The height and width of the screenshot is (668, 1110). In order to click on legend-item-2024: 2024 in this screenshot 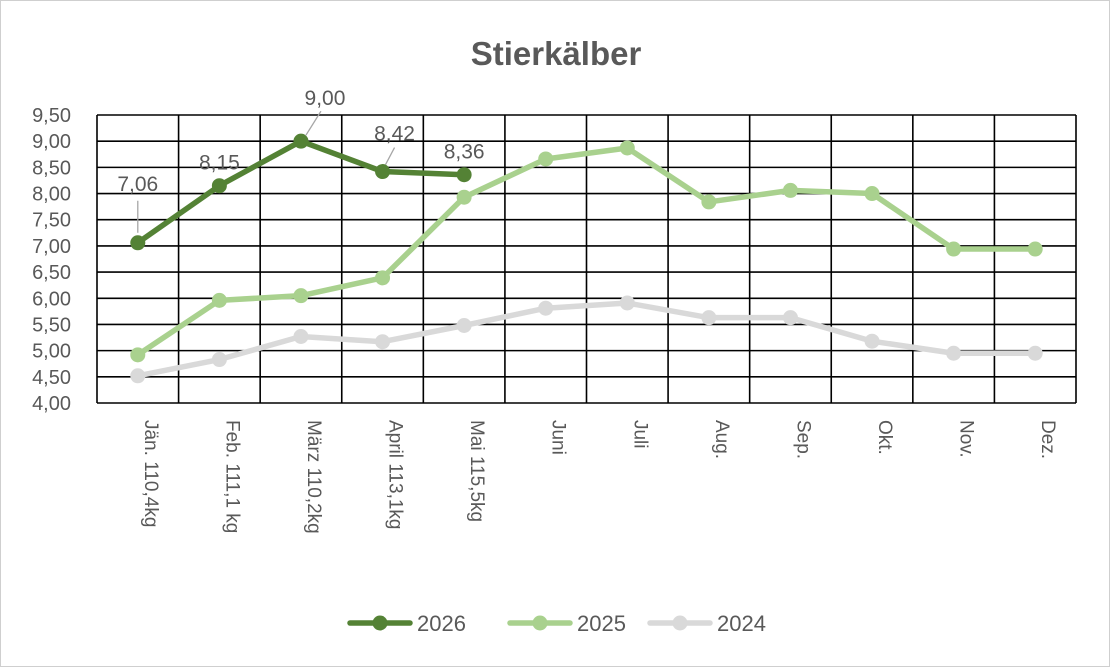, I will do `click(706, 623)`.